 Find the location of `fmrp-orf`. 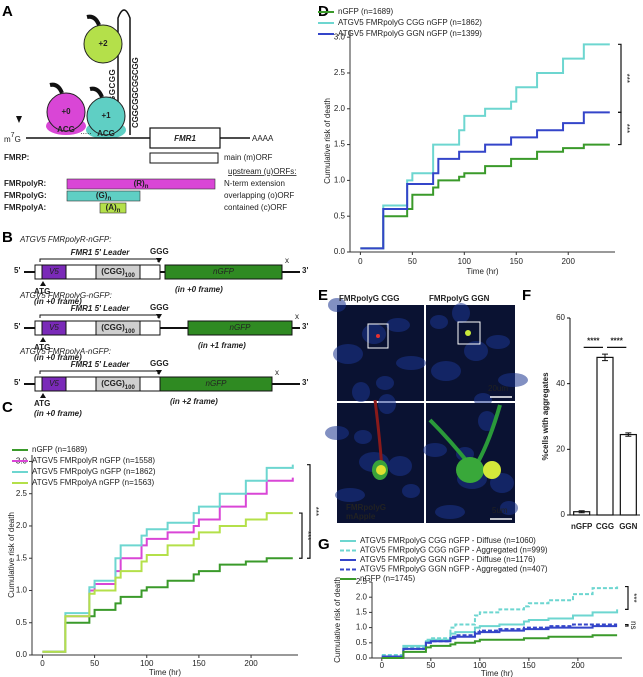

fmrp-orf is located at coordinates (184, 158).